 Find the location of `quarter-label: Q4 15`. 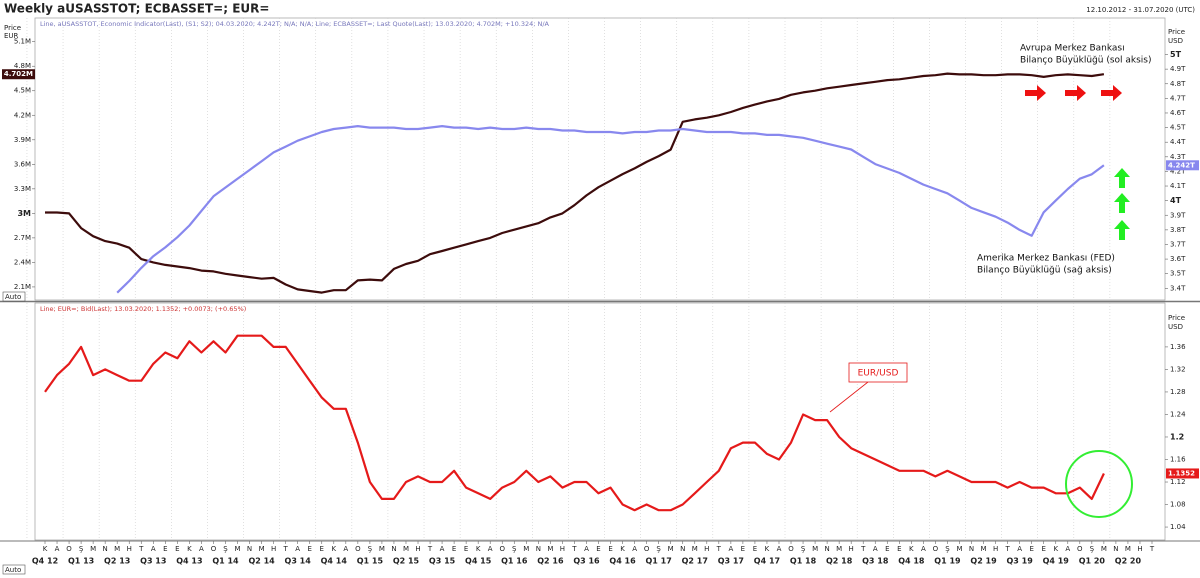

quarter-label: Q4 15 is located at coordinates (478, 561).